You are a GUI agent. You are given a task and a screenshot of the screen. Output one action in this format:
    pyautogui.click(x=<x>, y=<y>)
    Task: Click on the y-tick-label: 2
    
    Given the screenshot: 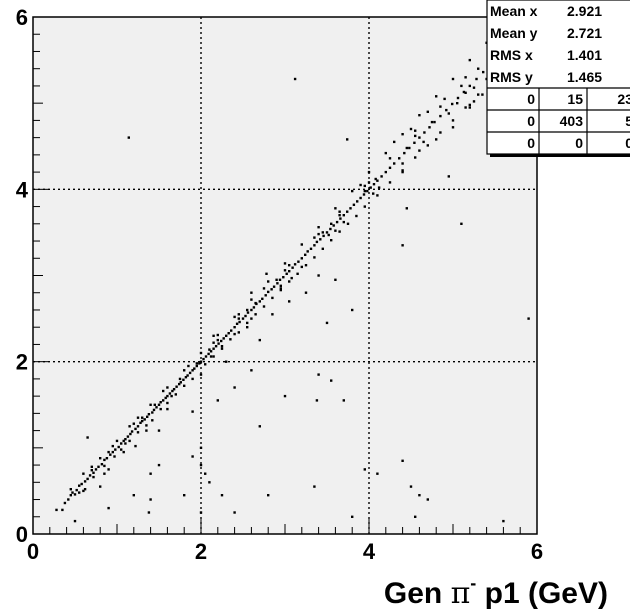 What is the action you would take?
    pyautogui.click(x=22, y=362)
    